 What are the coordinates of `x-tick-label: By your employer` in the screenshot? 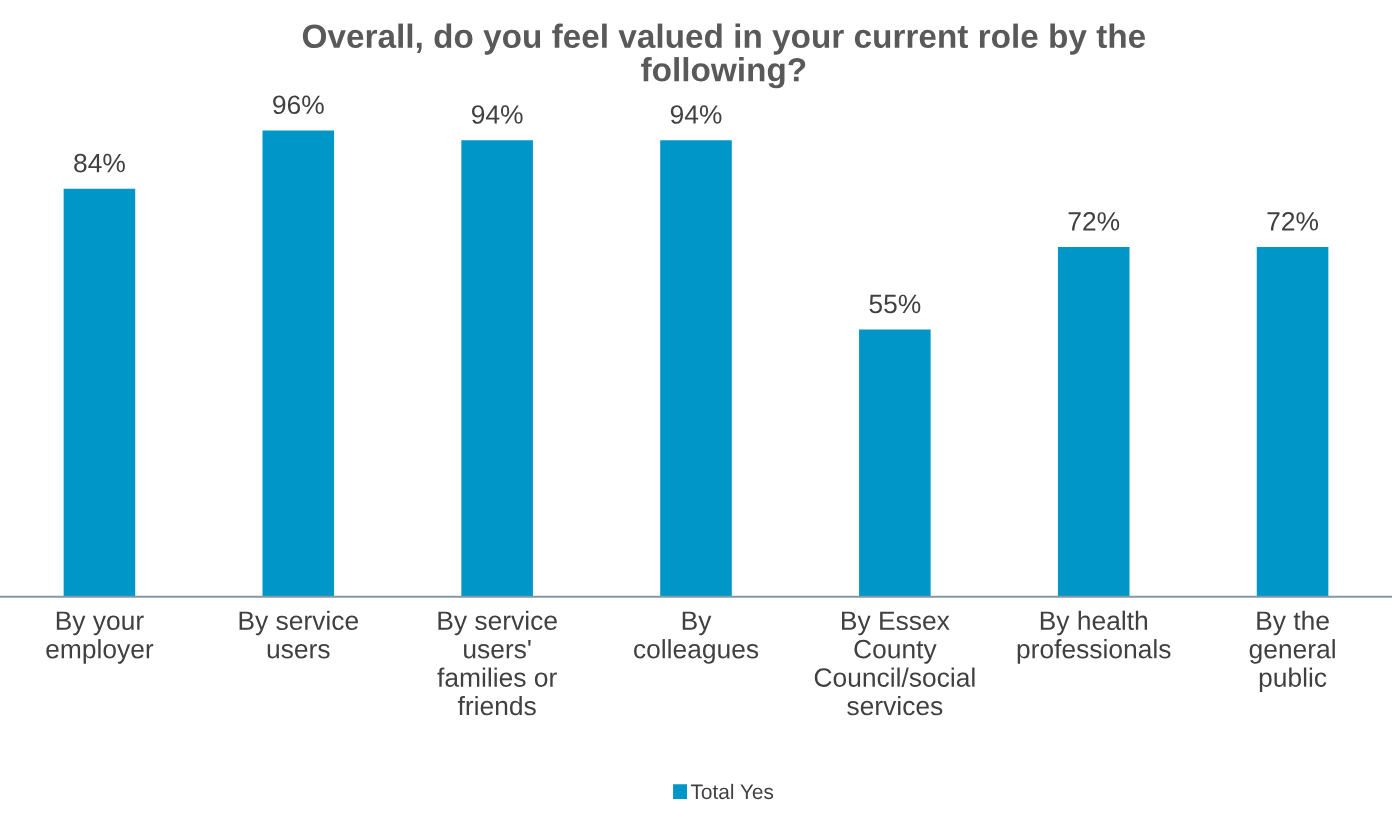 It's located at (100, 637).